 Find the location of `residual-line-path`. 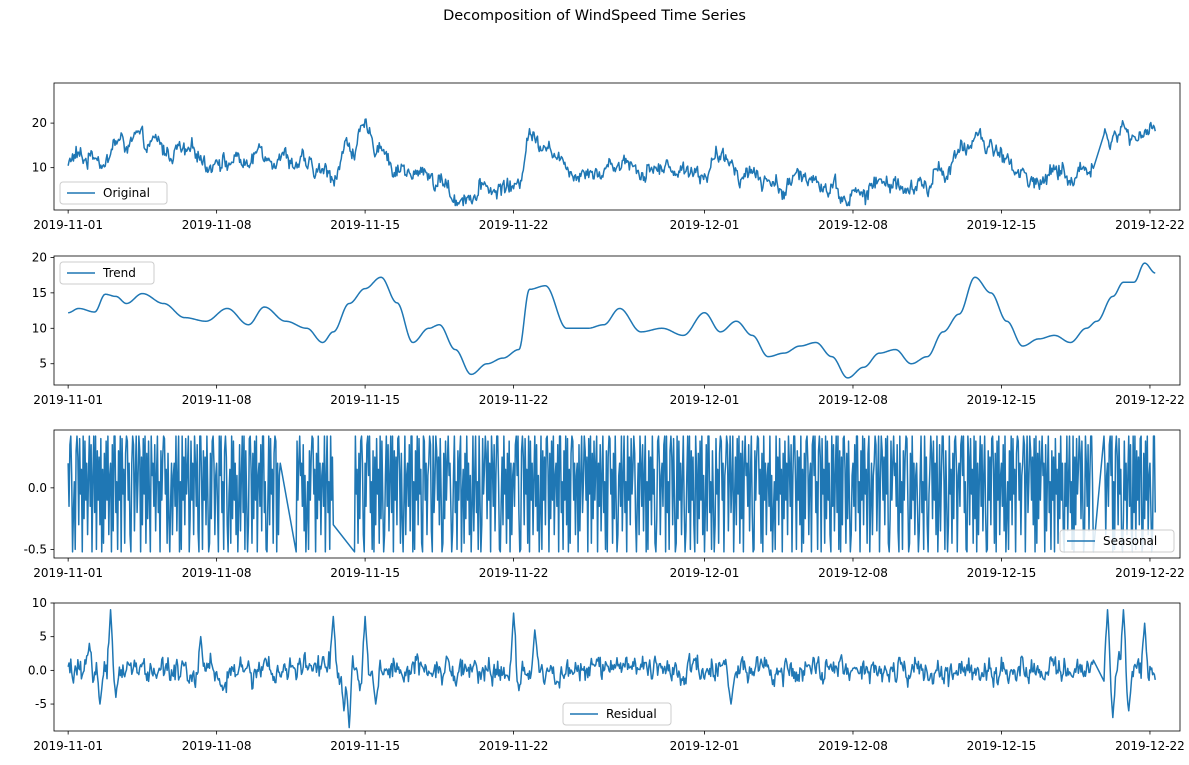

residual-line-path is located at coordinates (611, 668).